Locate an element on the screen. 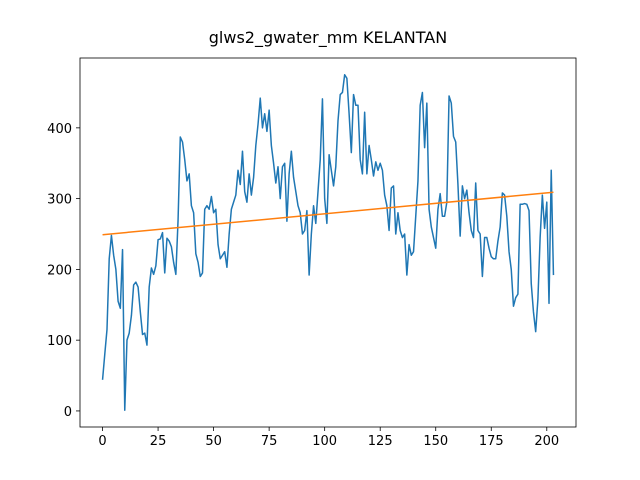  x-tick-label: 100 is located at coordinates (324, 441).